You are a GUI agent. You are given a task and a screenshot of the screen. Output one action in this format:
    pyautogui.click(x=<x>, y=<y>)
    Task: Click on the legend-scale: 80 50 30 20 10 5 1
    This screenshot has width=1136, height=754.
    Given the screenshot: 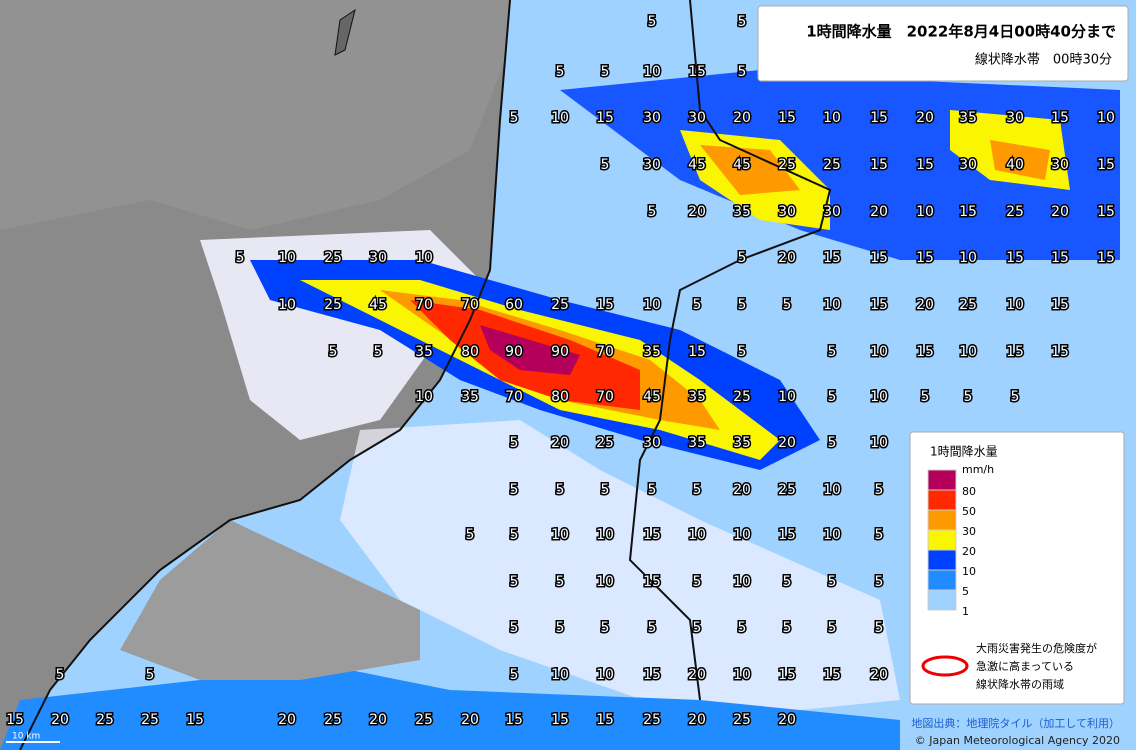 What is the action you would take?
    pyautogui.click(x=951, y=543)
    